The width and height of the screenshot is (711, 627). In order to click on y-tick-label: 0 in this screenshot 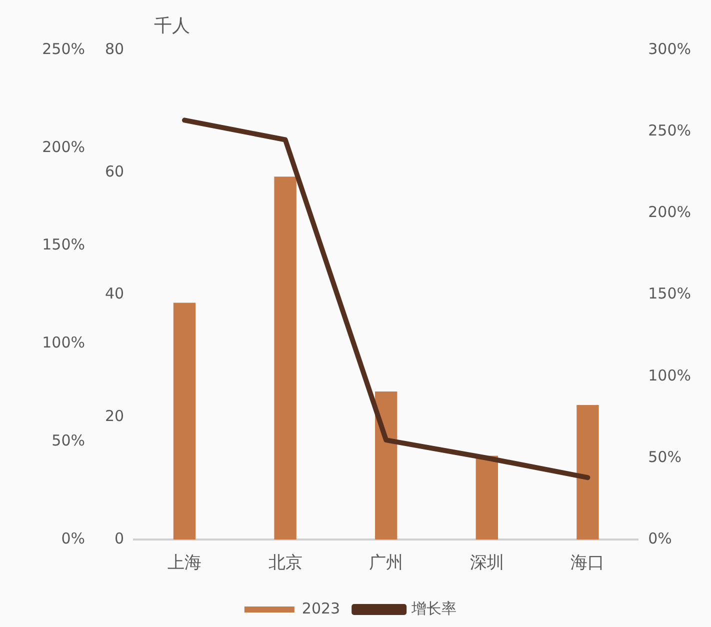, I will do `click(119, 538)`.